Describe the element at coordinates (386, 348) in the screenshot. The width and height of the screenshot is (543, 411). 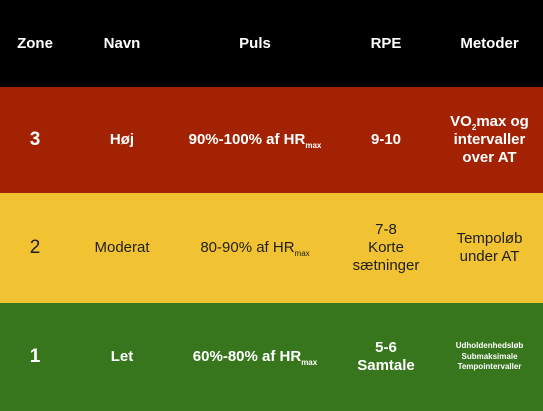
I see `rpe-line: 5-6` at that location.